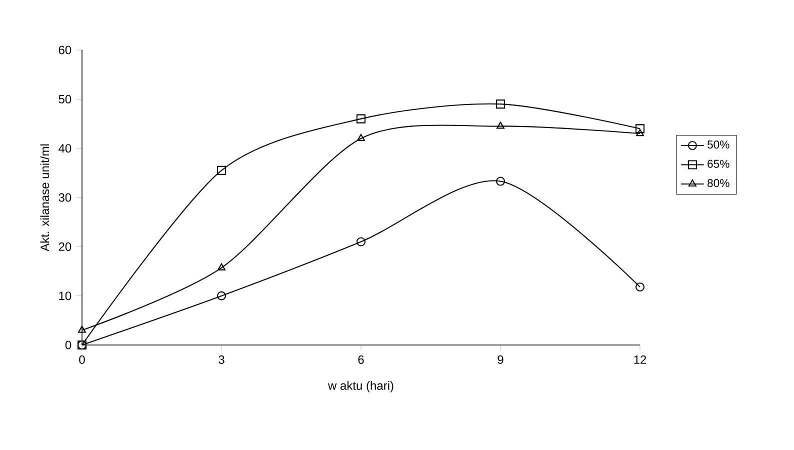 The width and height of the screenshot is (794, 450). Describe the element at coordinates (640, 359) in the screenshot. I see `x-tick-label: 12` at that location.